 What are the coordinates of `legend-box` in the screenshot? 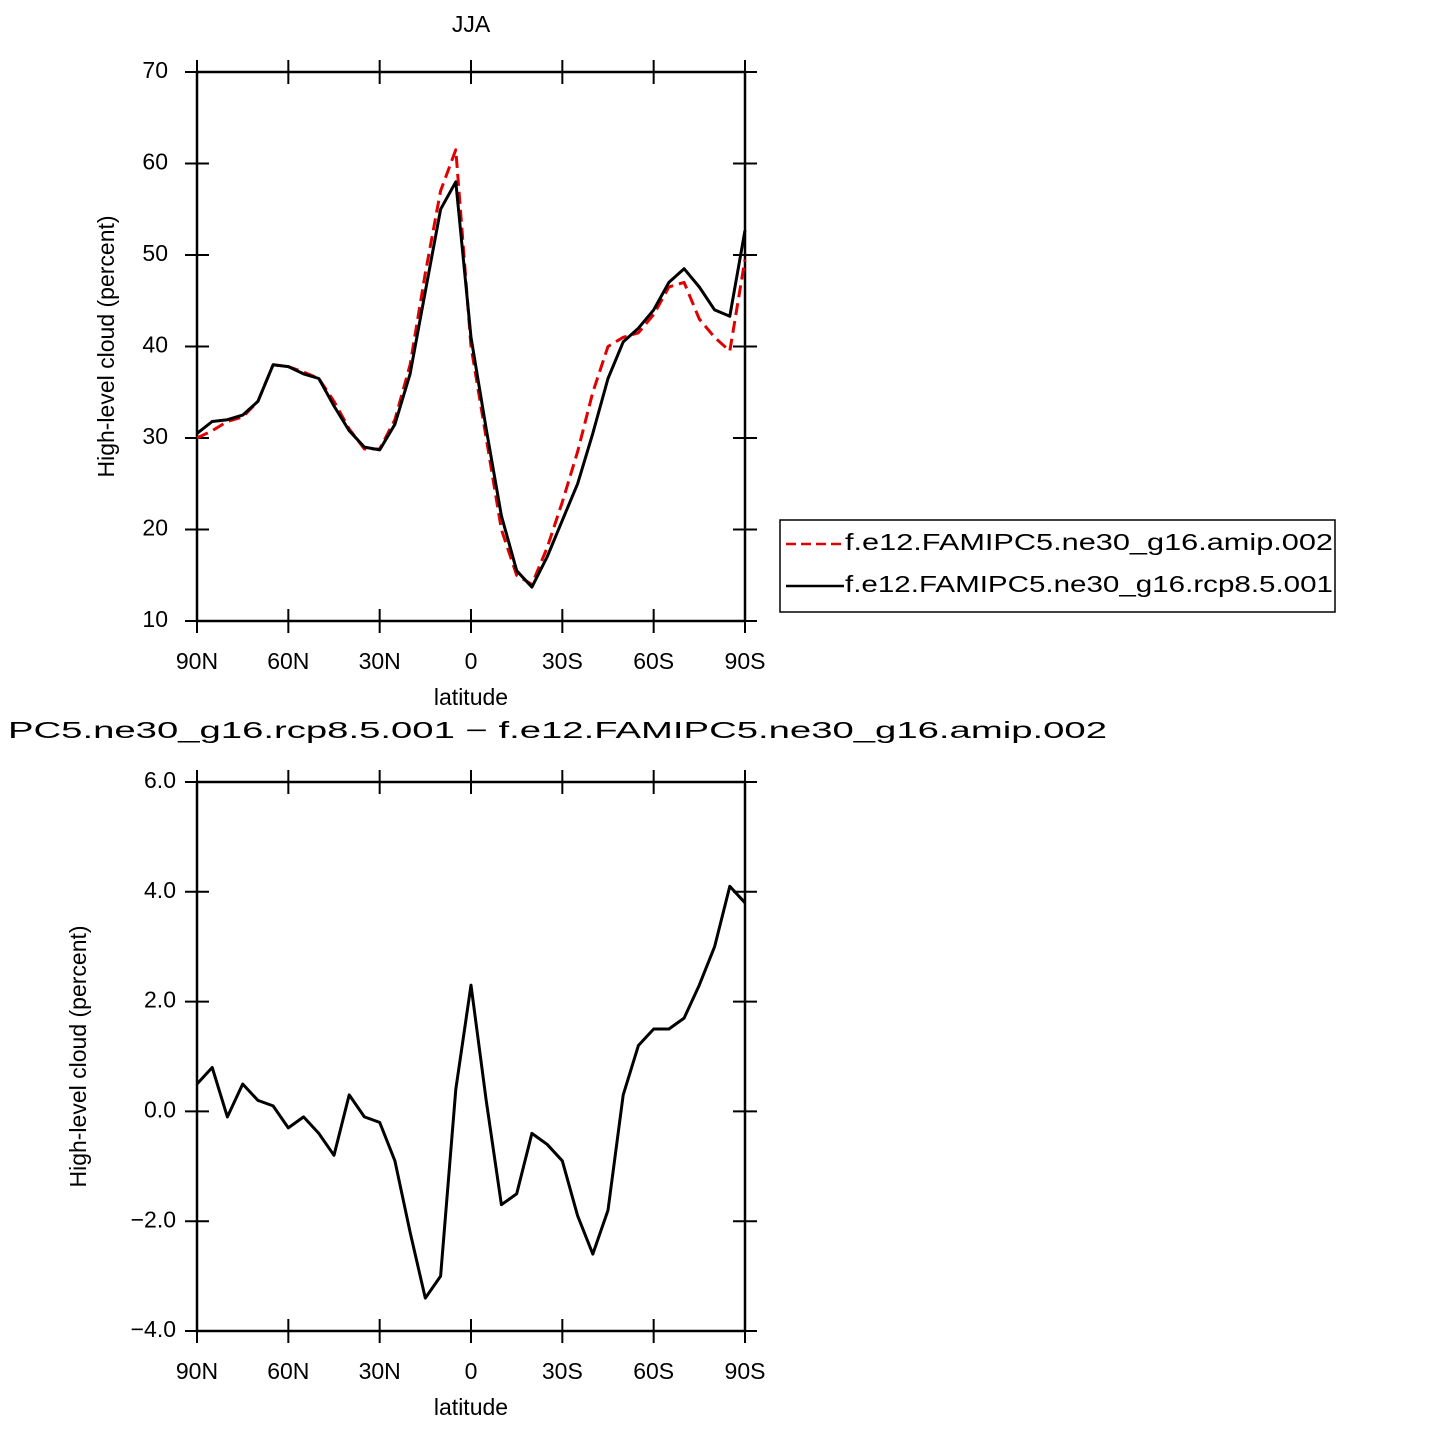 It's located at (1057, 566).